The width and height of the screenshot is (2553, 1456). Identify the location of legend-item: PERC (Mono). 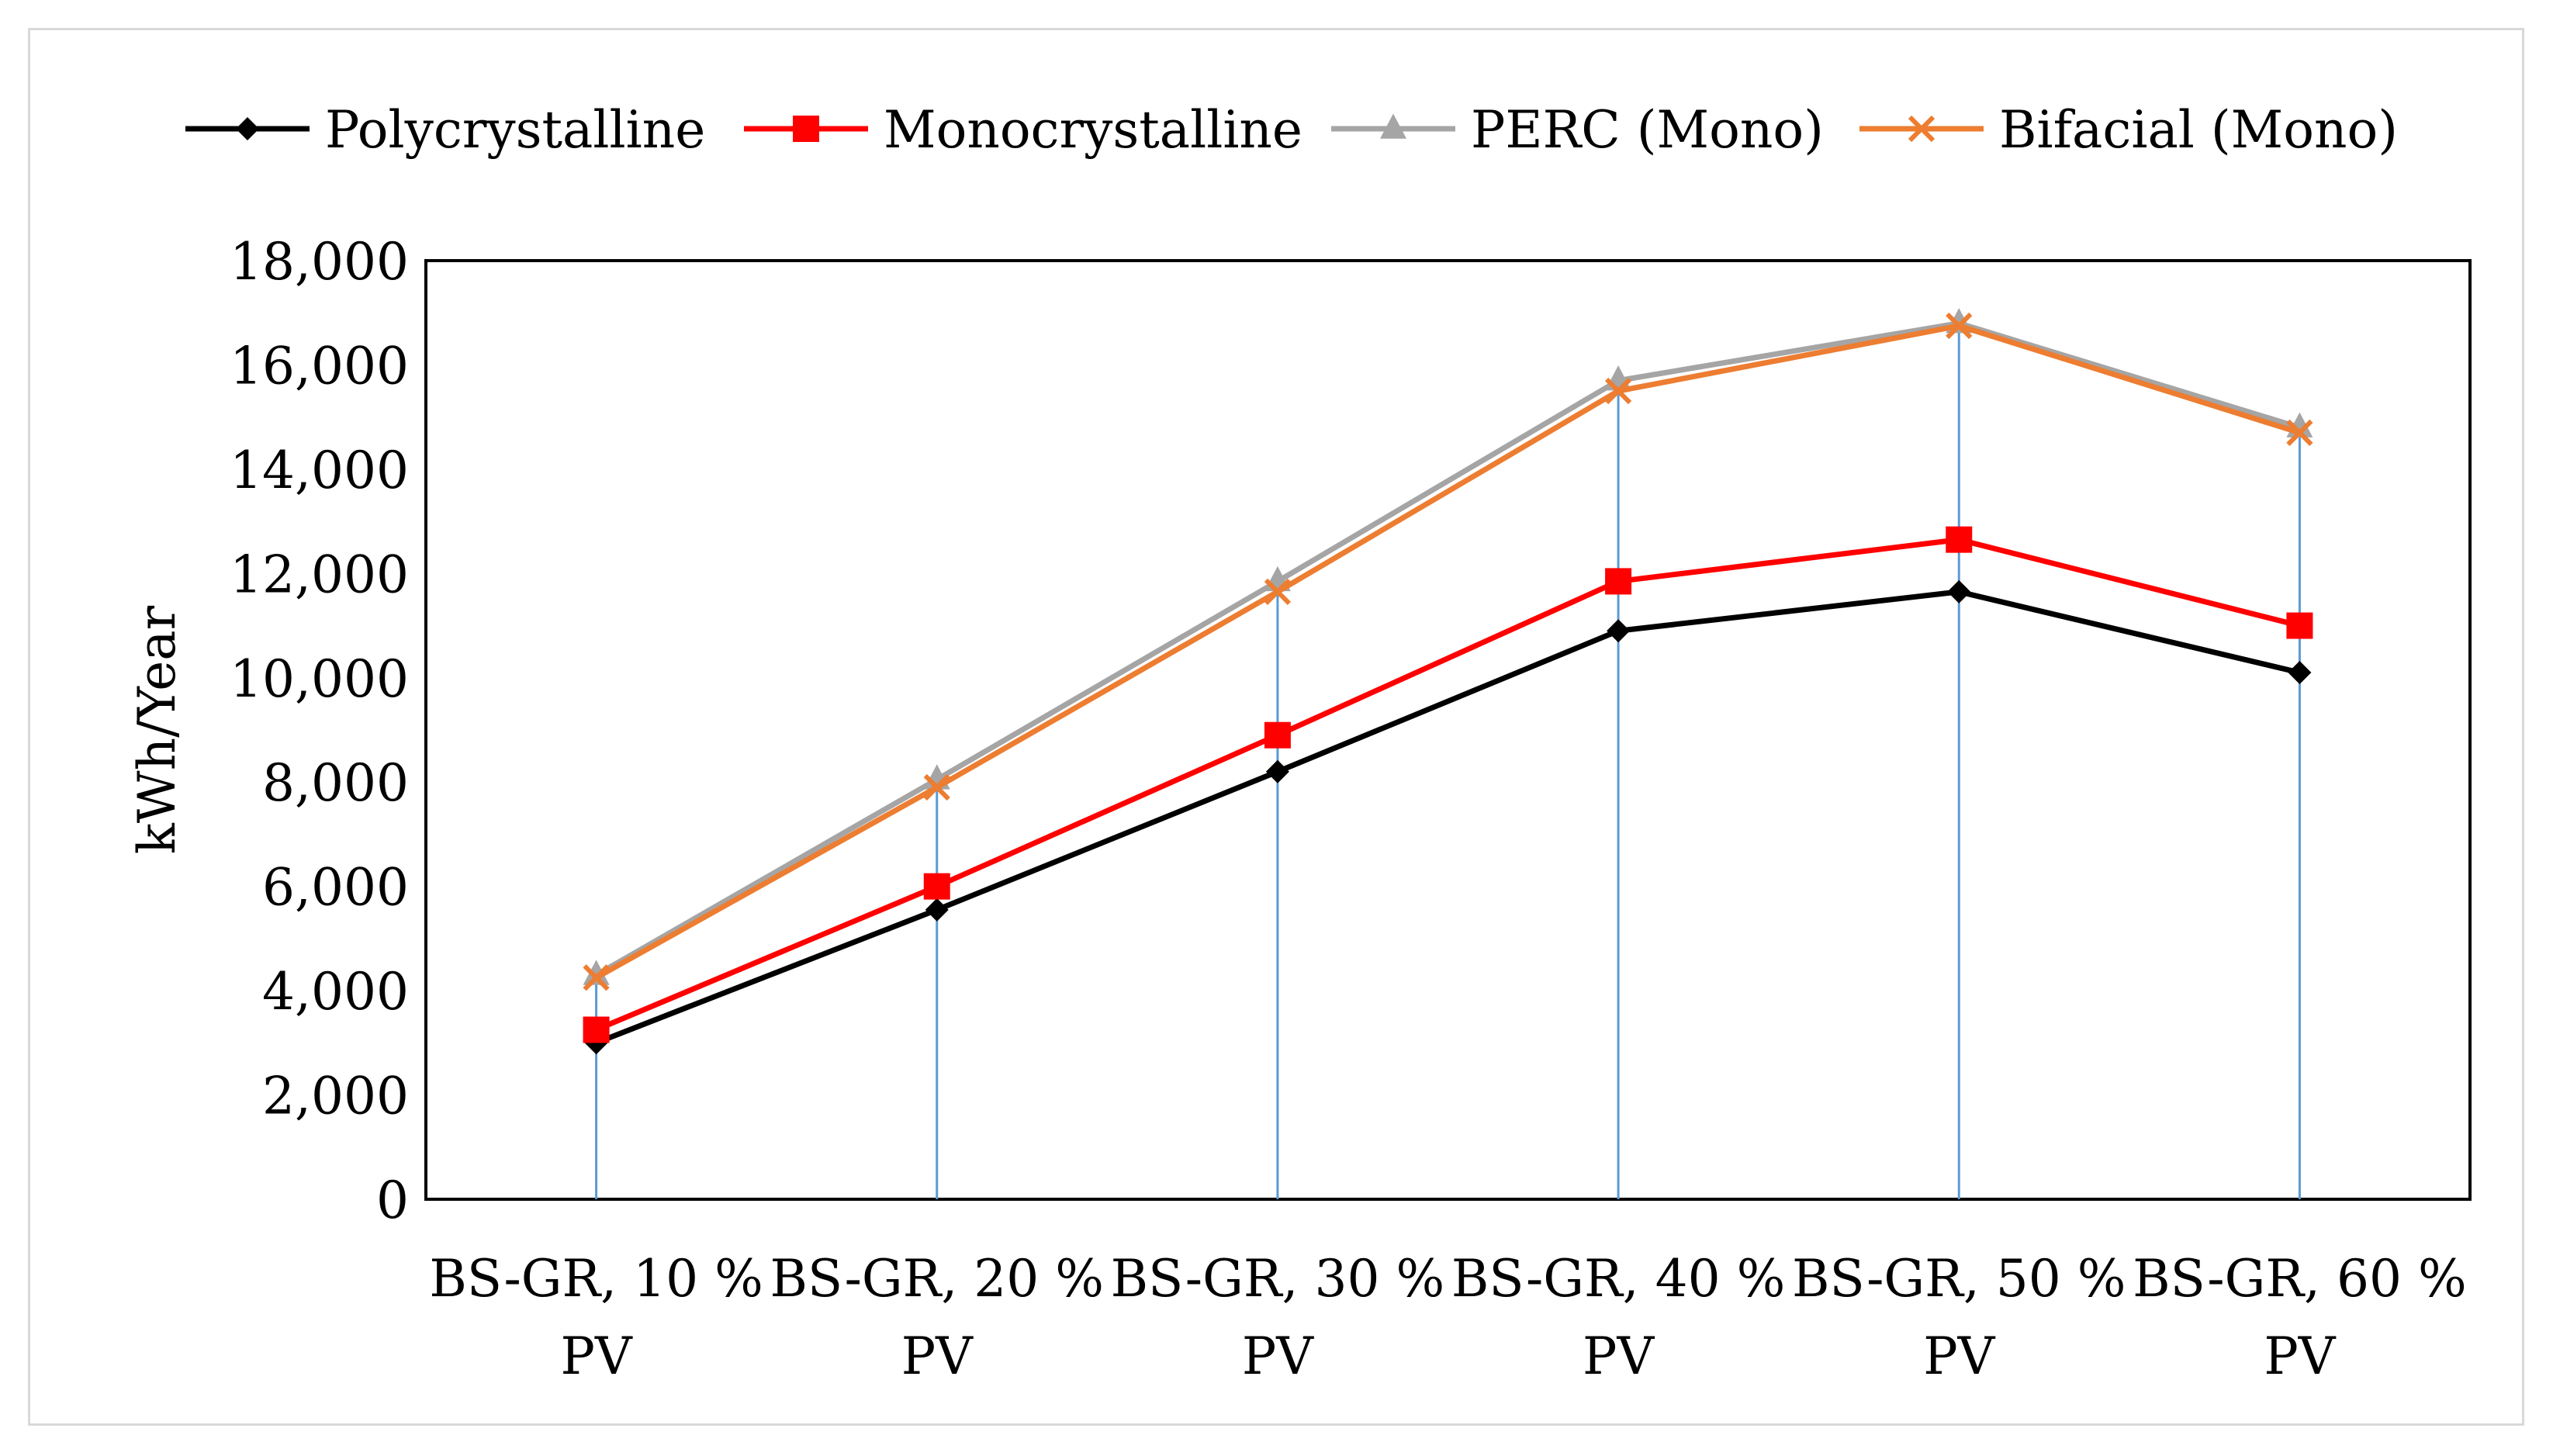
(1578, 130).